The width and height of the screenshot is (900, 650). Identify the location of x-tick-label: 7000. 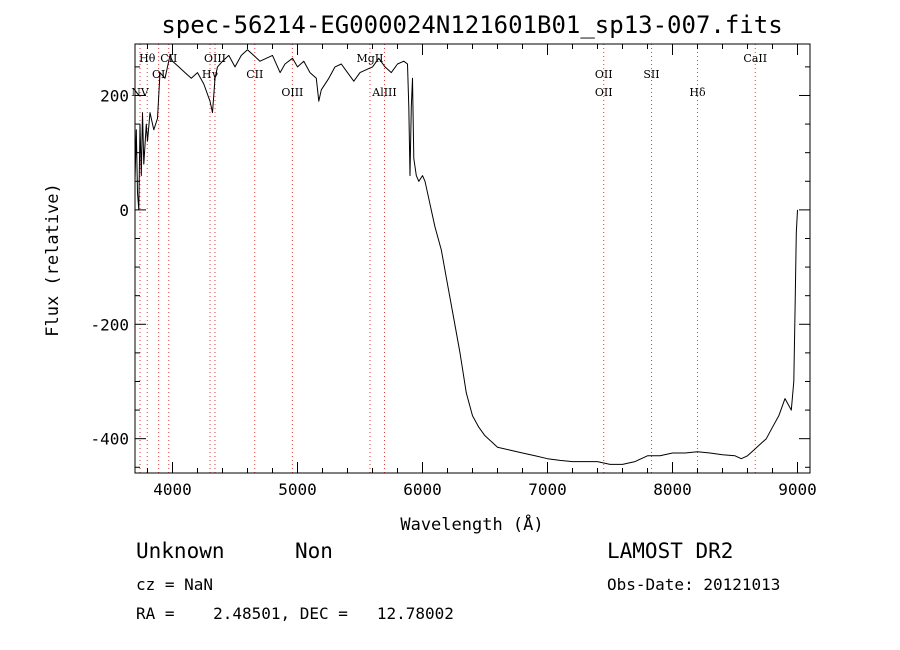
(547, 489).